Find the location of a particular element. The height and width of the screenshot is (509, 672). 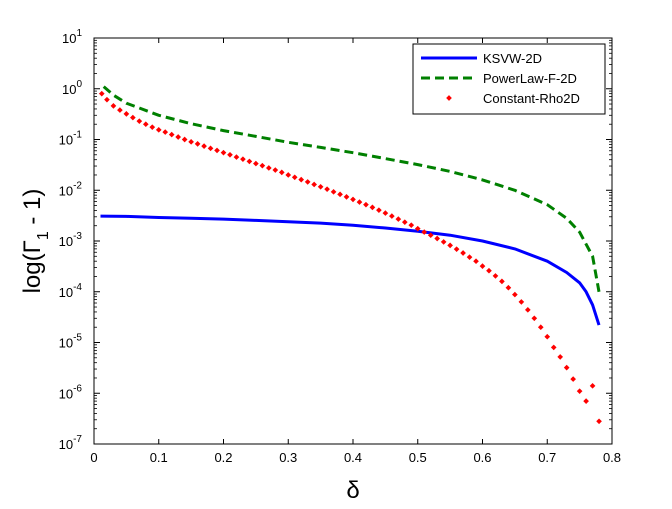

x-tick-label: 0.2 is located at coordinates (223, 457).